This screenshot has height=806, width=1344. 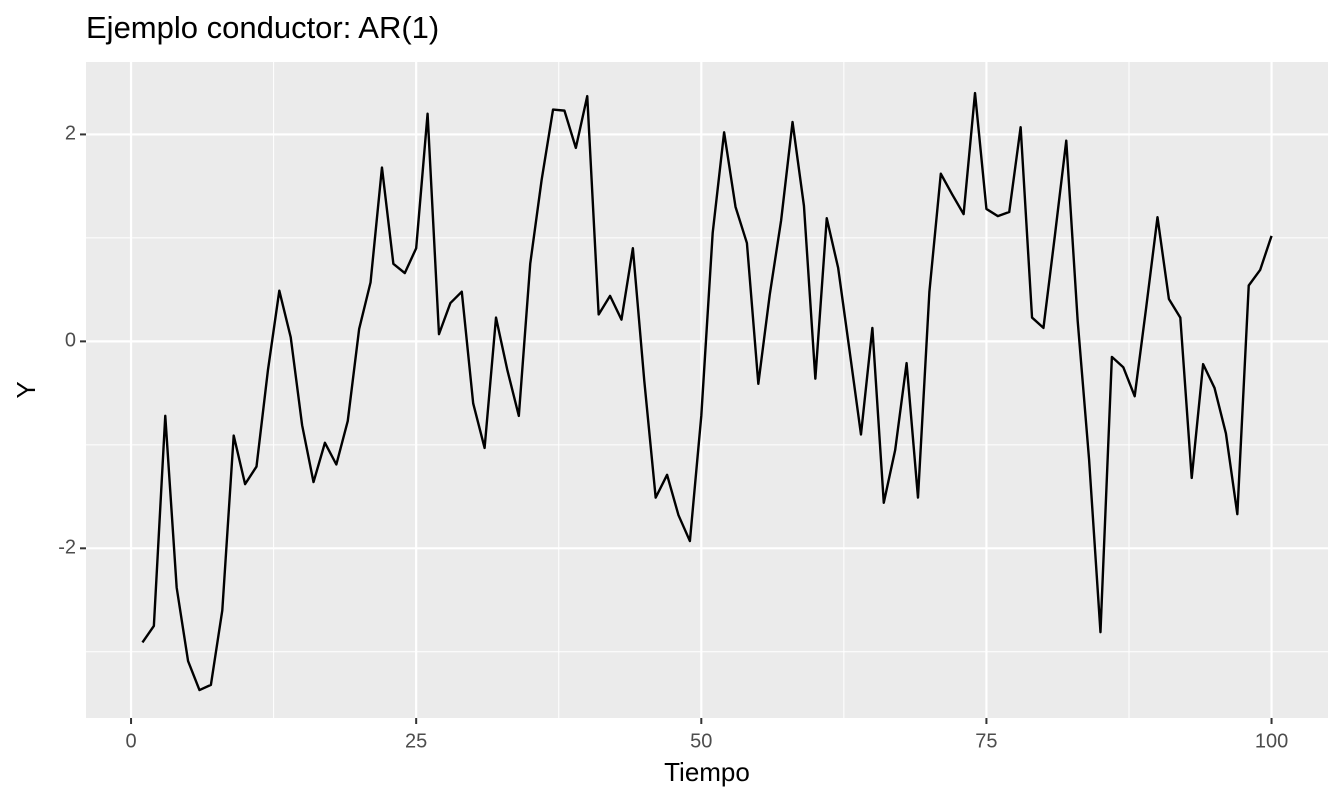 What do you see at coordinates (70, 341) in the screenshot?
I see `y-tick-label: 0` at bounding box center [70, 341].